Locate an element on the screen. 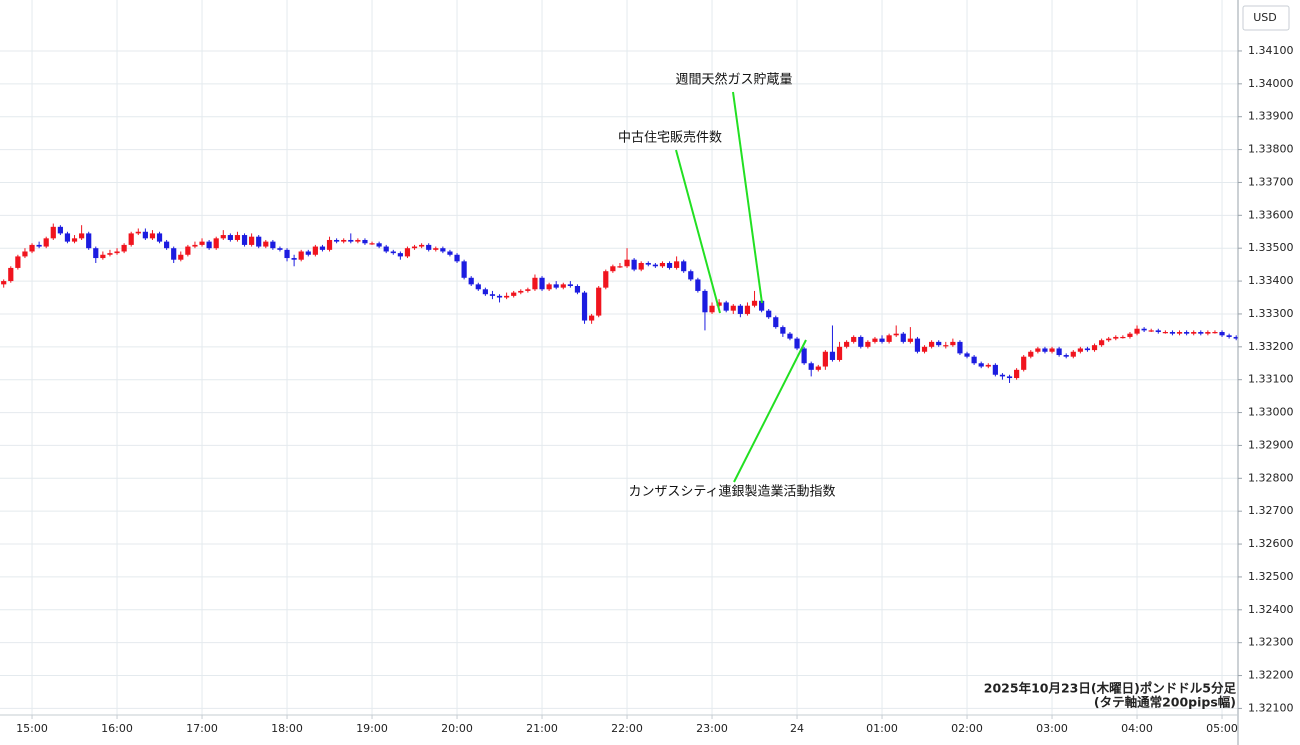 This screenshot has height=745, width=1300. y-tick-label: 1.33100 is located at coordinates (1271, 379).